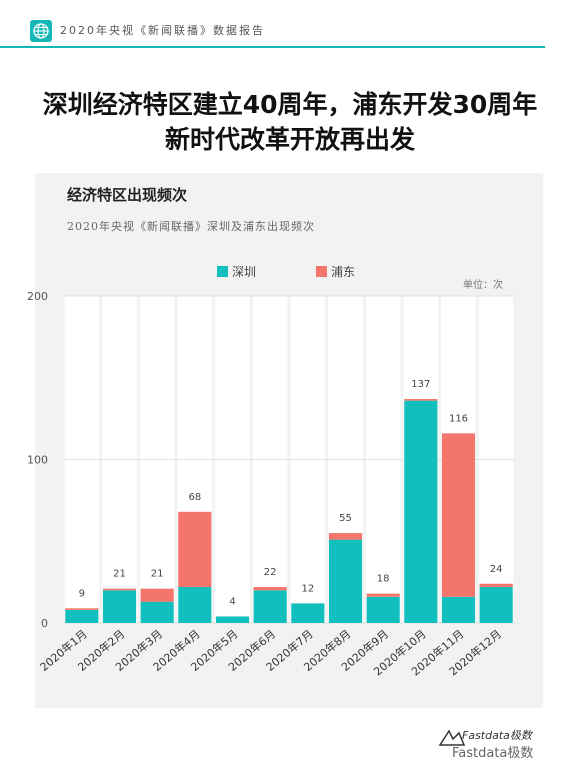 The height and width of the screenshot is (773, 580). I want to click on data-label: 24, so click(496, 569).